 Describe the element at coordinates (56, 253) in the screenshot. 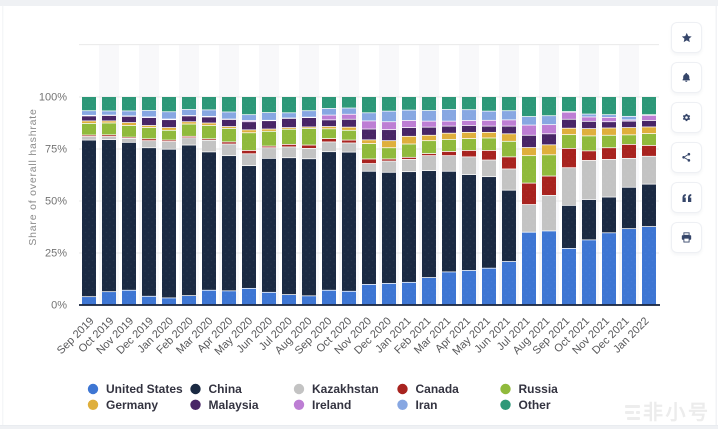

I see `svg-text: 25%` at that location.